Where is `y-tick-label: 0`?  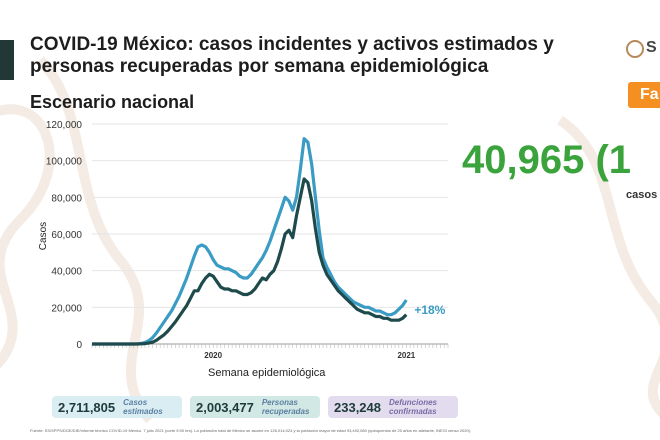
y-tick-label: 0 is located at coordinates (79, 345).